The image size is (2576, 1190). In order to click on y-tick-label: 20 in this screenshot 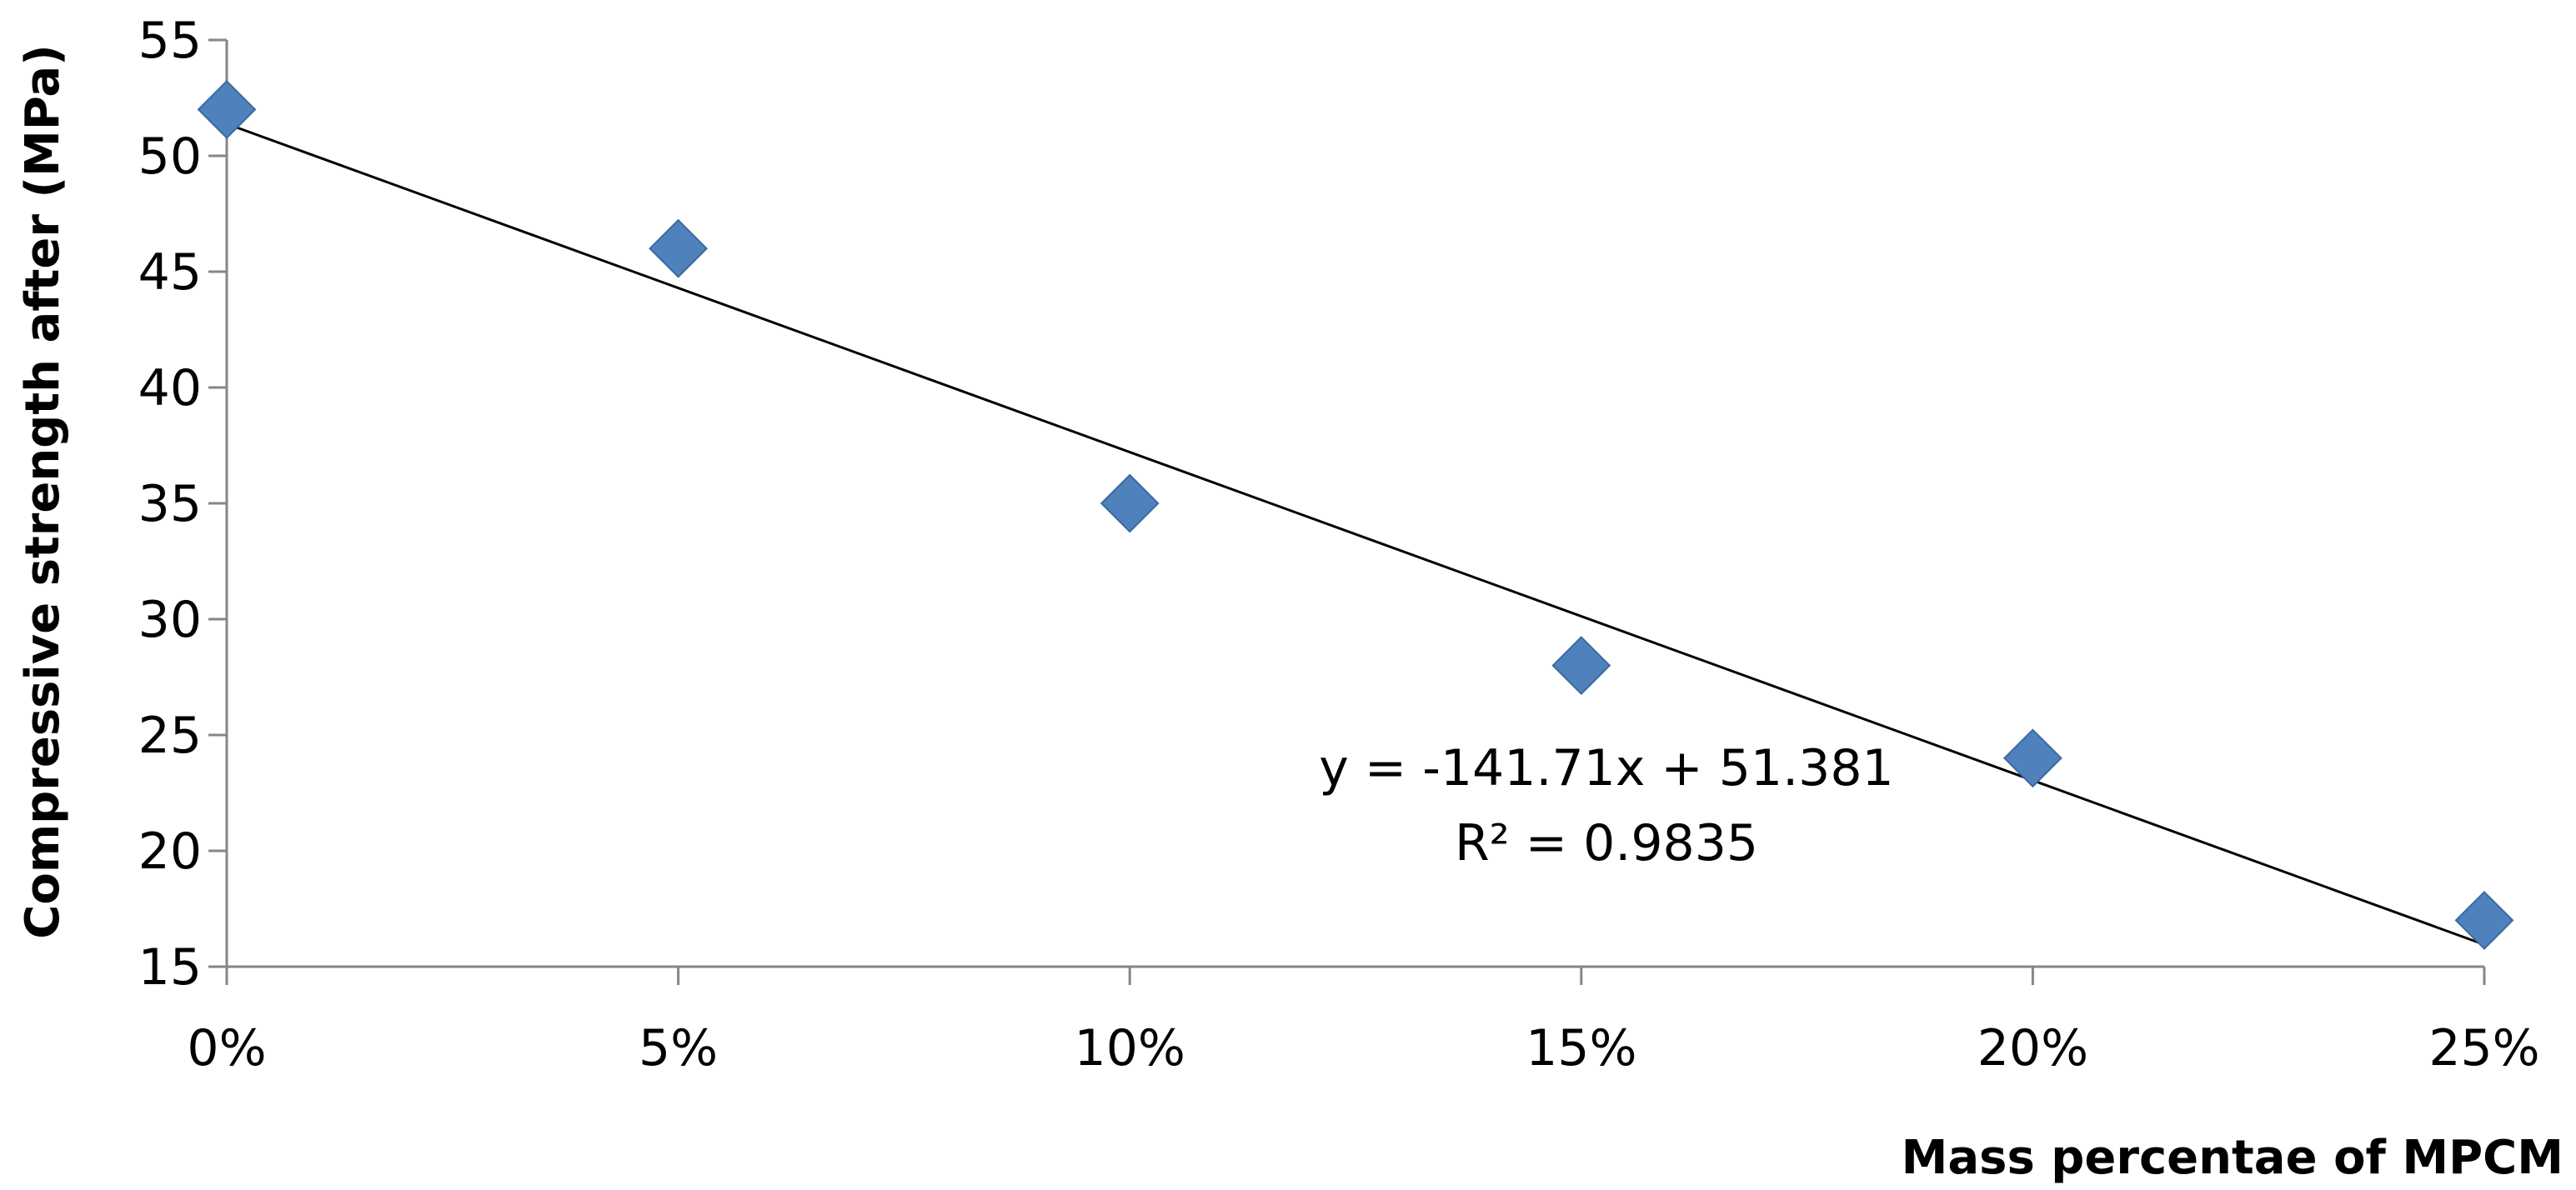, I will do `click(170, 851)`.